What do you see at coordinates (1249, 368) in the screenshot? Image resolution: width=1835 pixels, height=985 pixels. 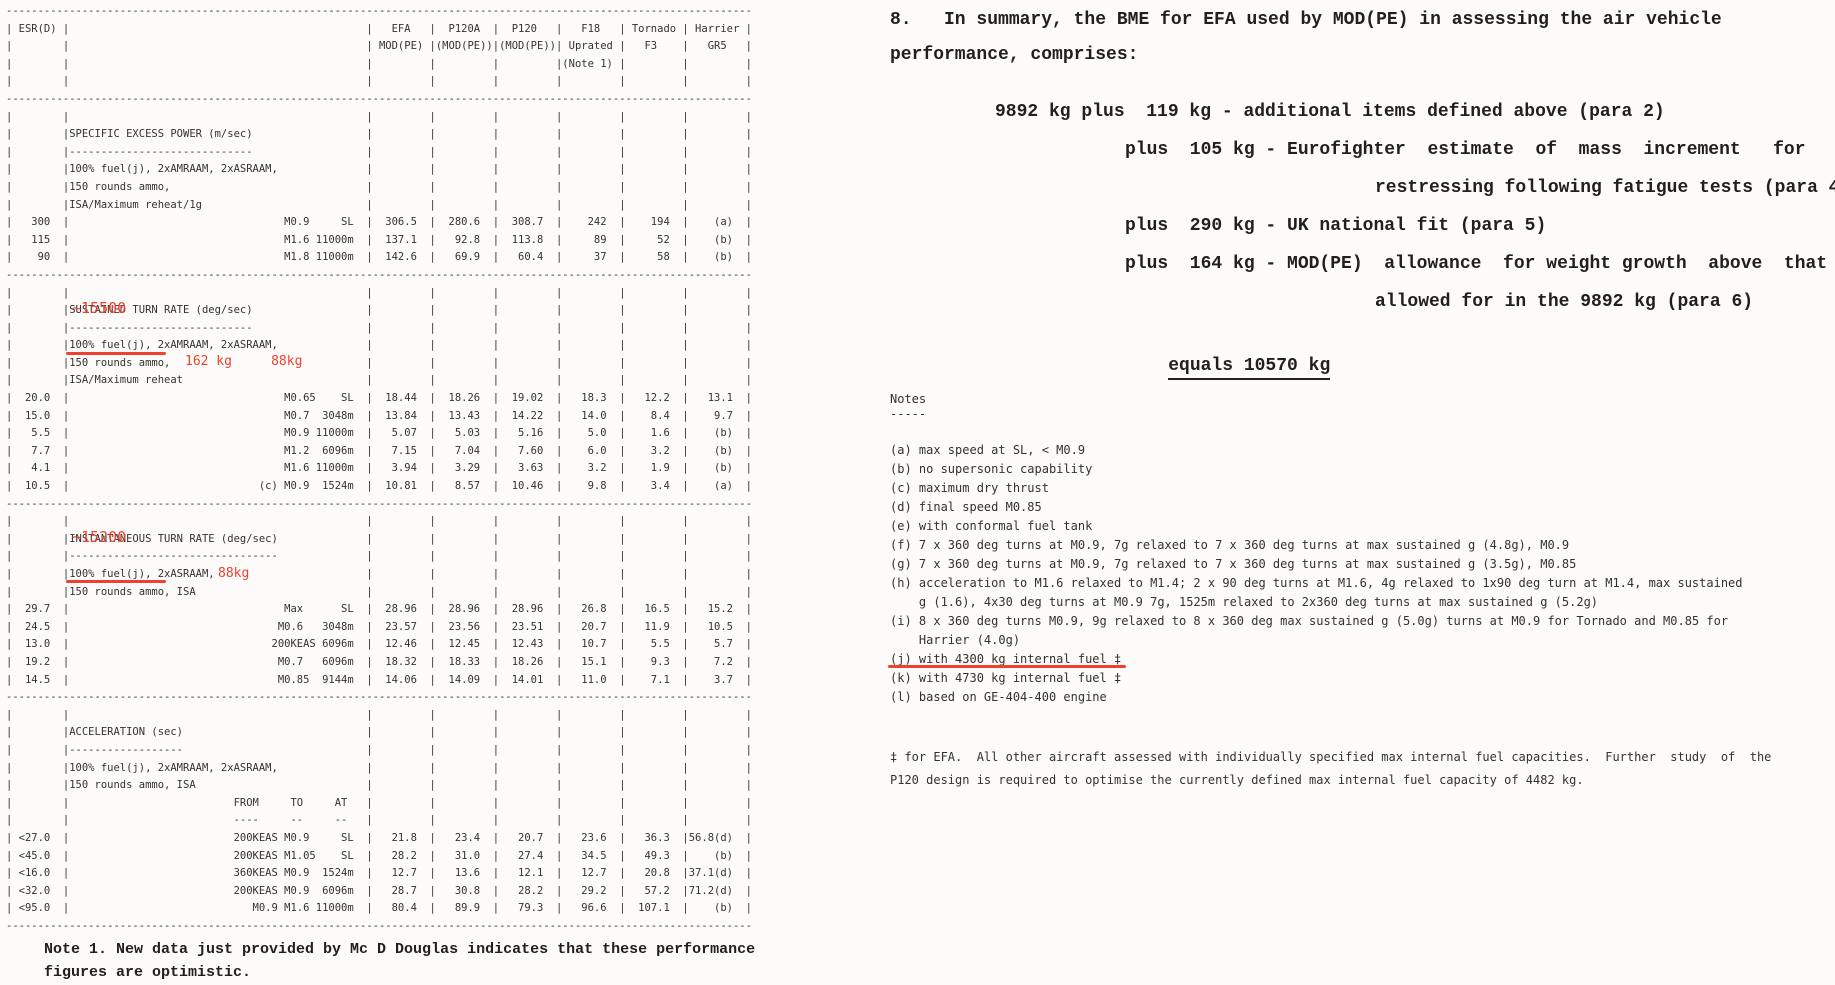 I see `equals-total-text: equals 10570 kg` at bounding box center [1249, 368].